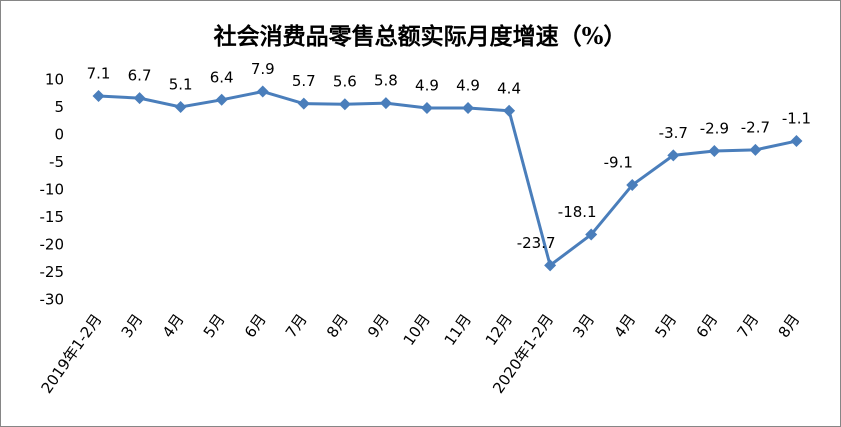 The width and height of the screenshot is (841, 427). What do you see at coordinates (52, 190) in the screenshot?
I see `y-tick-label: -10` at bounding box center [52, 190].